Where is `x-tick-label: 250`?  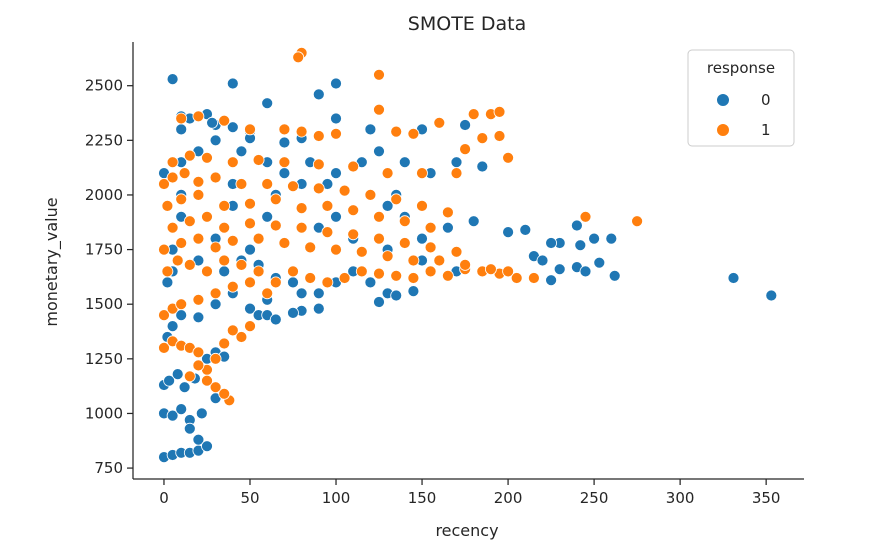 x-tick-label: 250 is located at coordinates (594, 498).